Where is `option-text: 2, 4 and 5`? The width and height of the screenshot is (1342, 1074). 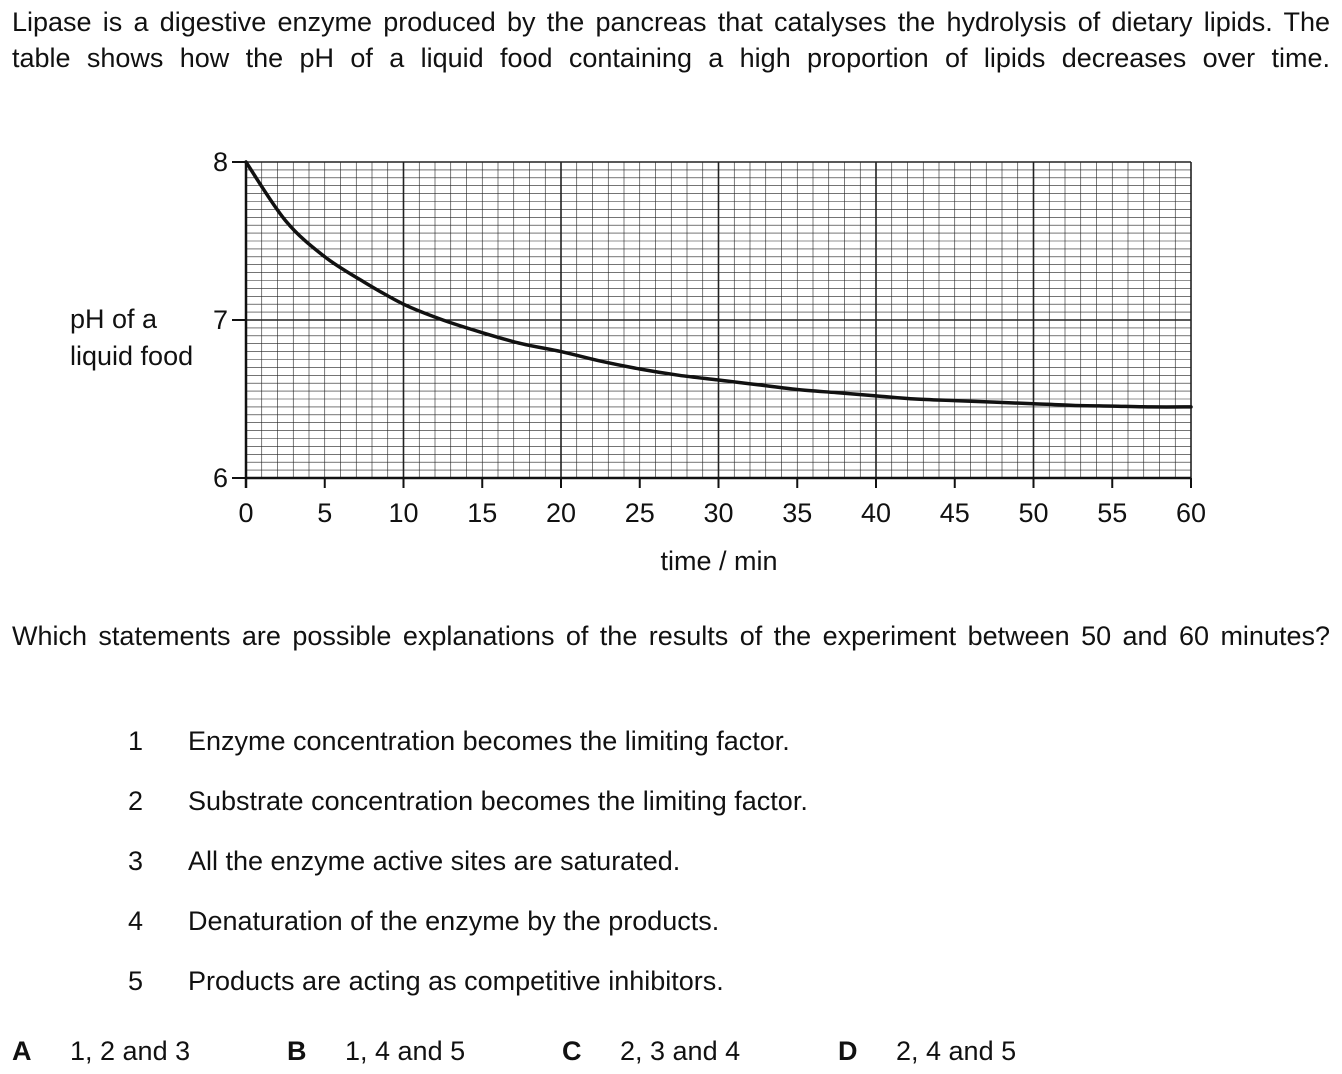 option-text: 2, 4 and 5 is located at coordinates (956, 1051).